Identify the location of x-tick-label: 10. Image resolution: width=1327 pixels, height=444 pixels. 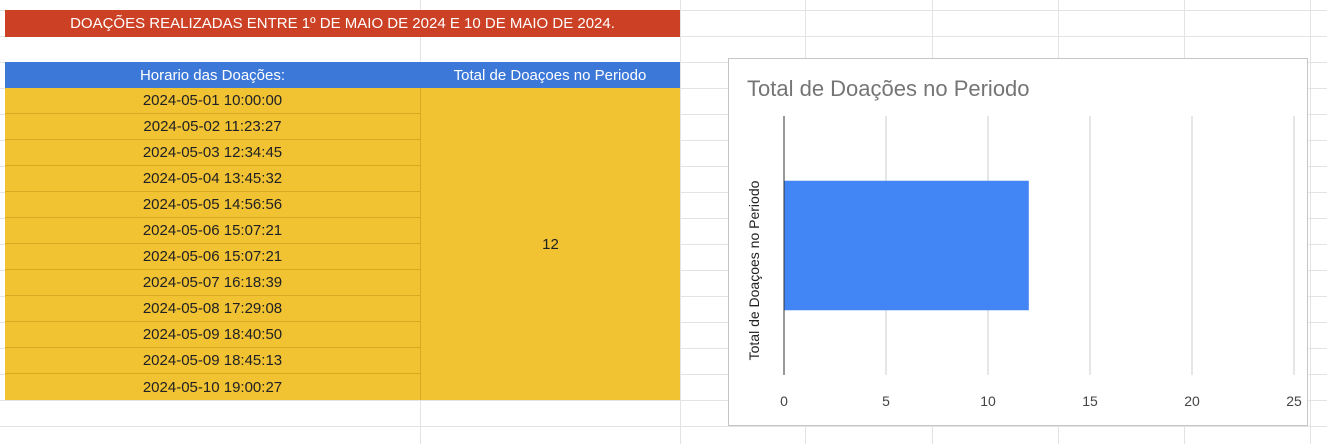
(988, 401).